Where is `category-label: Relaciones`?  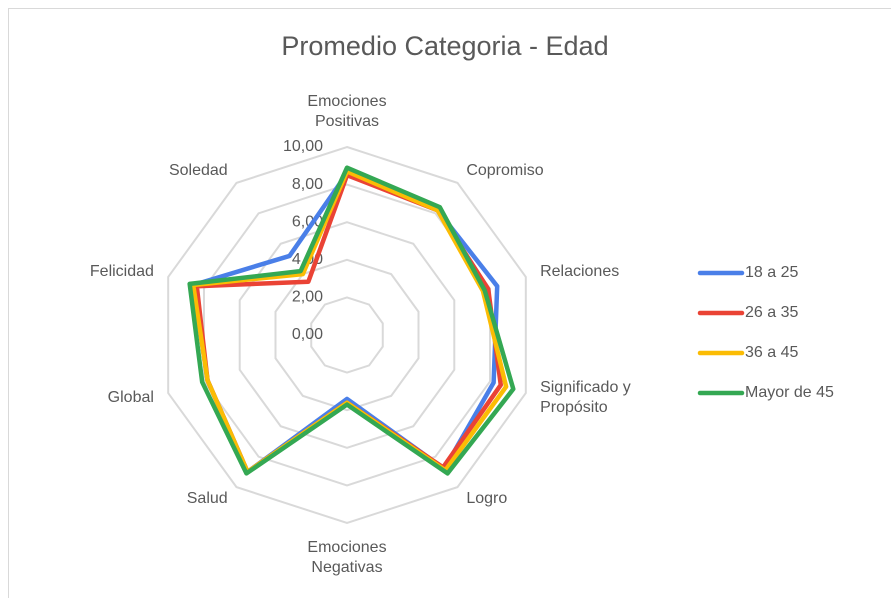
category-label: Relaciones is located at coordinates (580, 272).